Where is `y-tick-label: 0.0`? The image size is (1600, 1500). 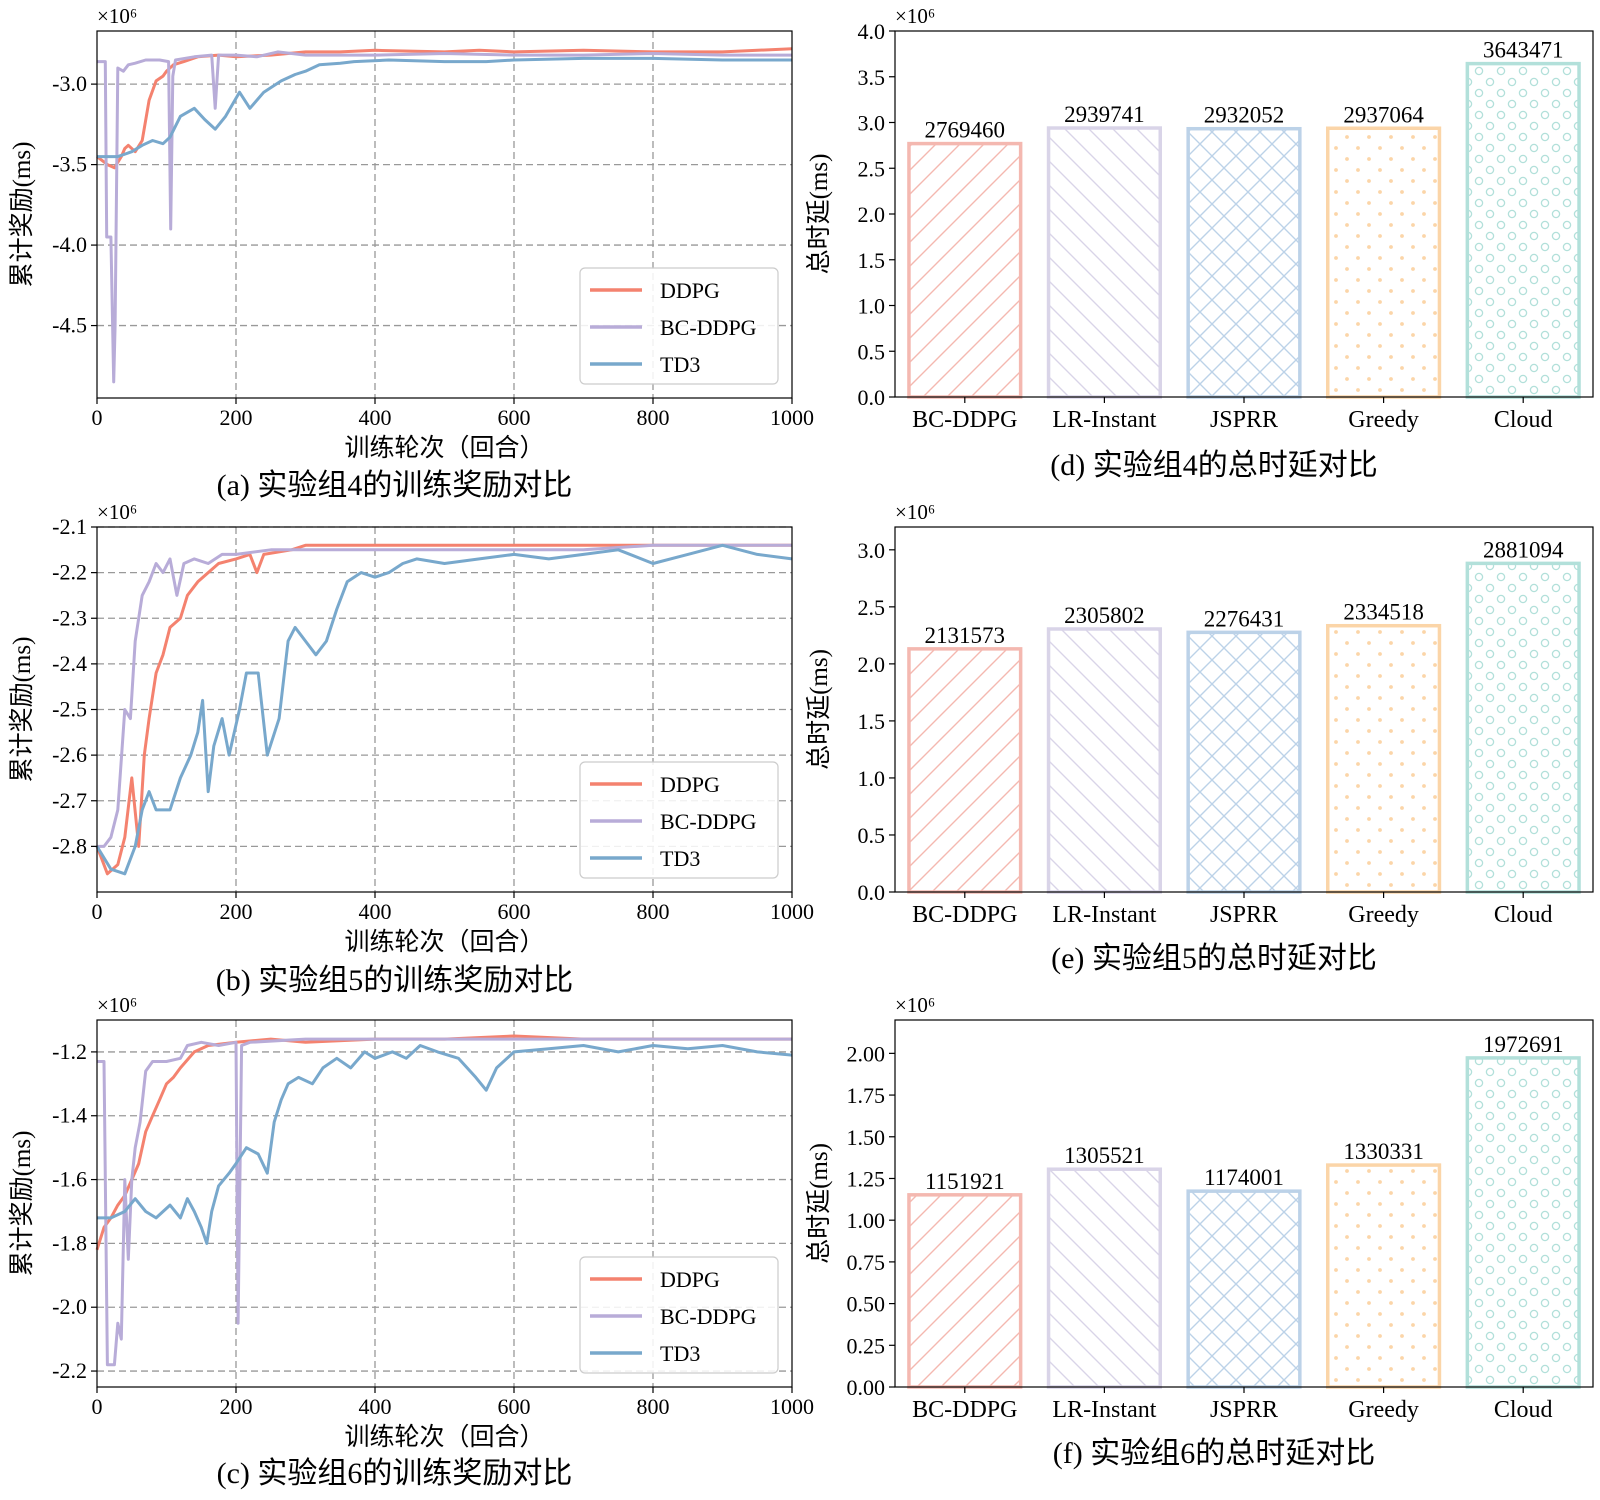
y-tick-label: 0.0 is located at coordinates (872, 397).